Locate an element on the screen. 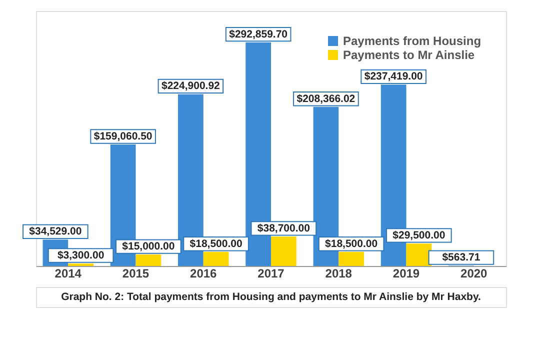 Image resolution: width=541 pixels, height=350 pixels. x-tick-label: 2019 is located at coordinates (406, 273).